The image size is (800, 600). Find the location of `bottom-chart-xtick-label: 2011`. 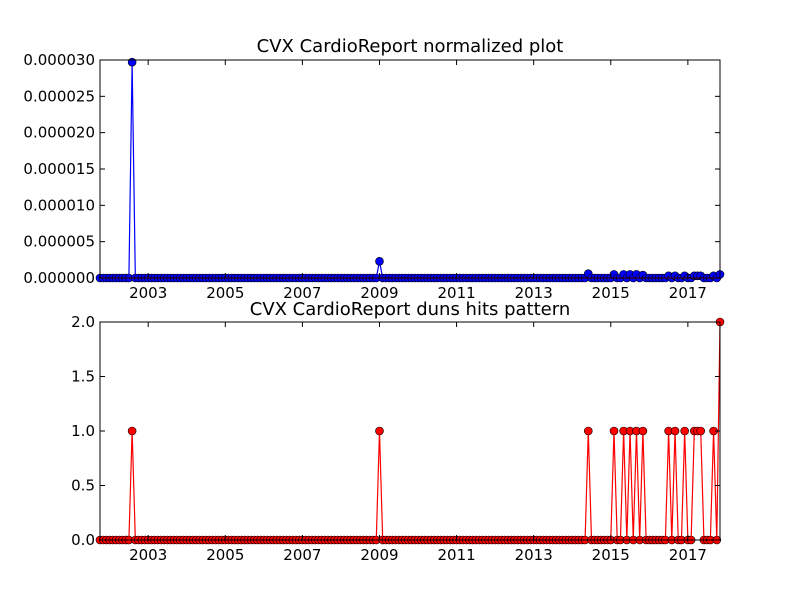

bottom-chart-xtick-label: 2011 is located at coordinates (456, 555).